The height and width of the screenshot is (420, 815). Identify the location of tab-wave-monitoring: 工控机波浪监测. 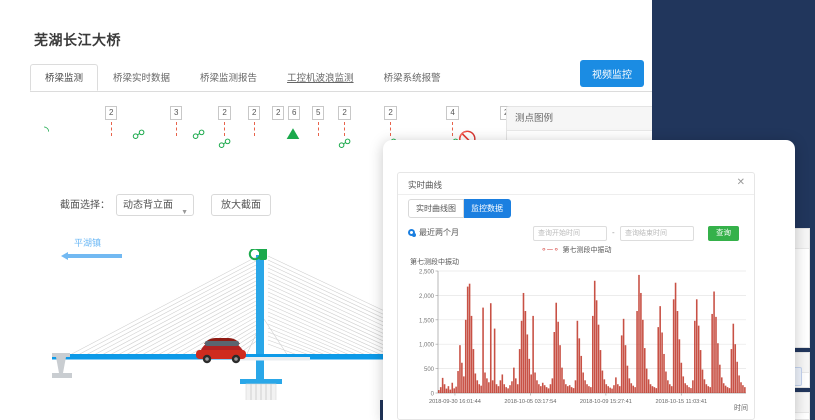
(320, 78).